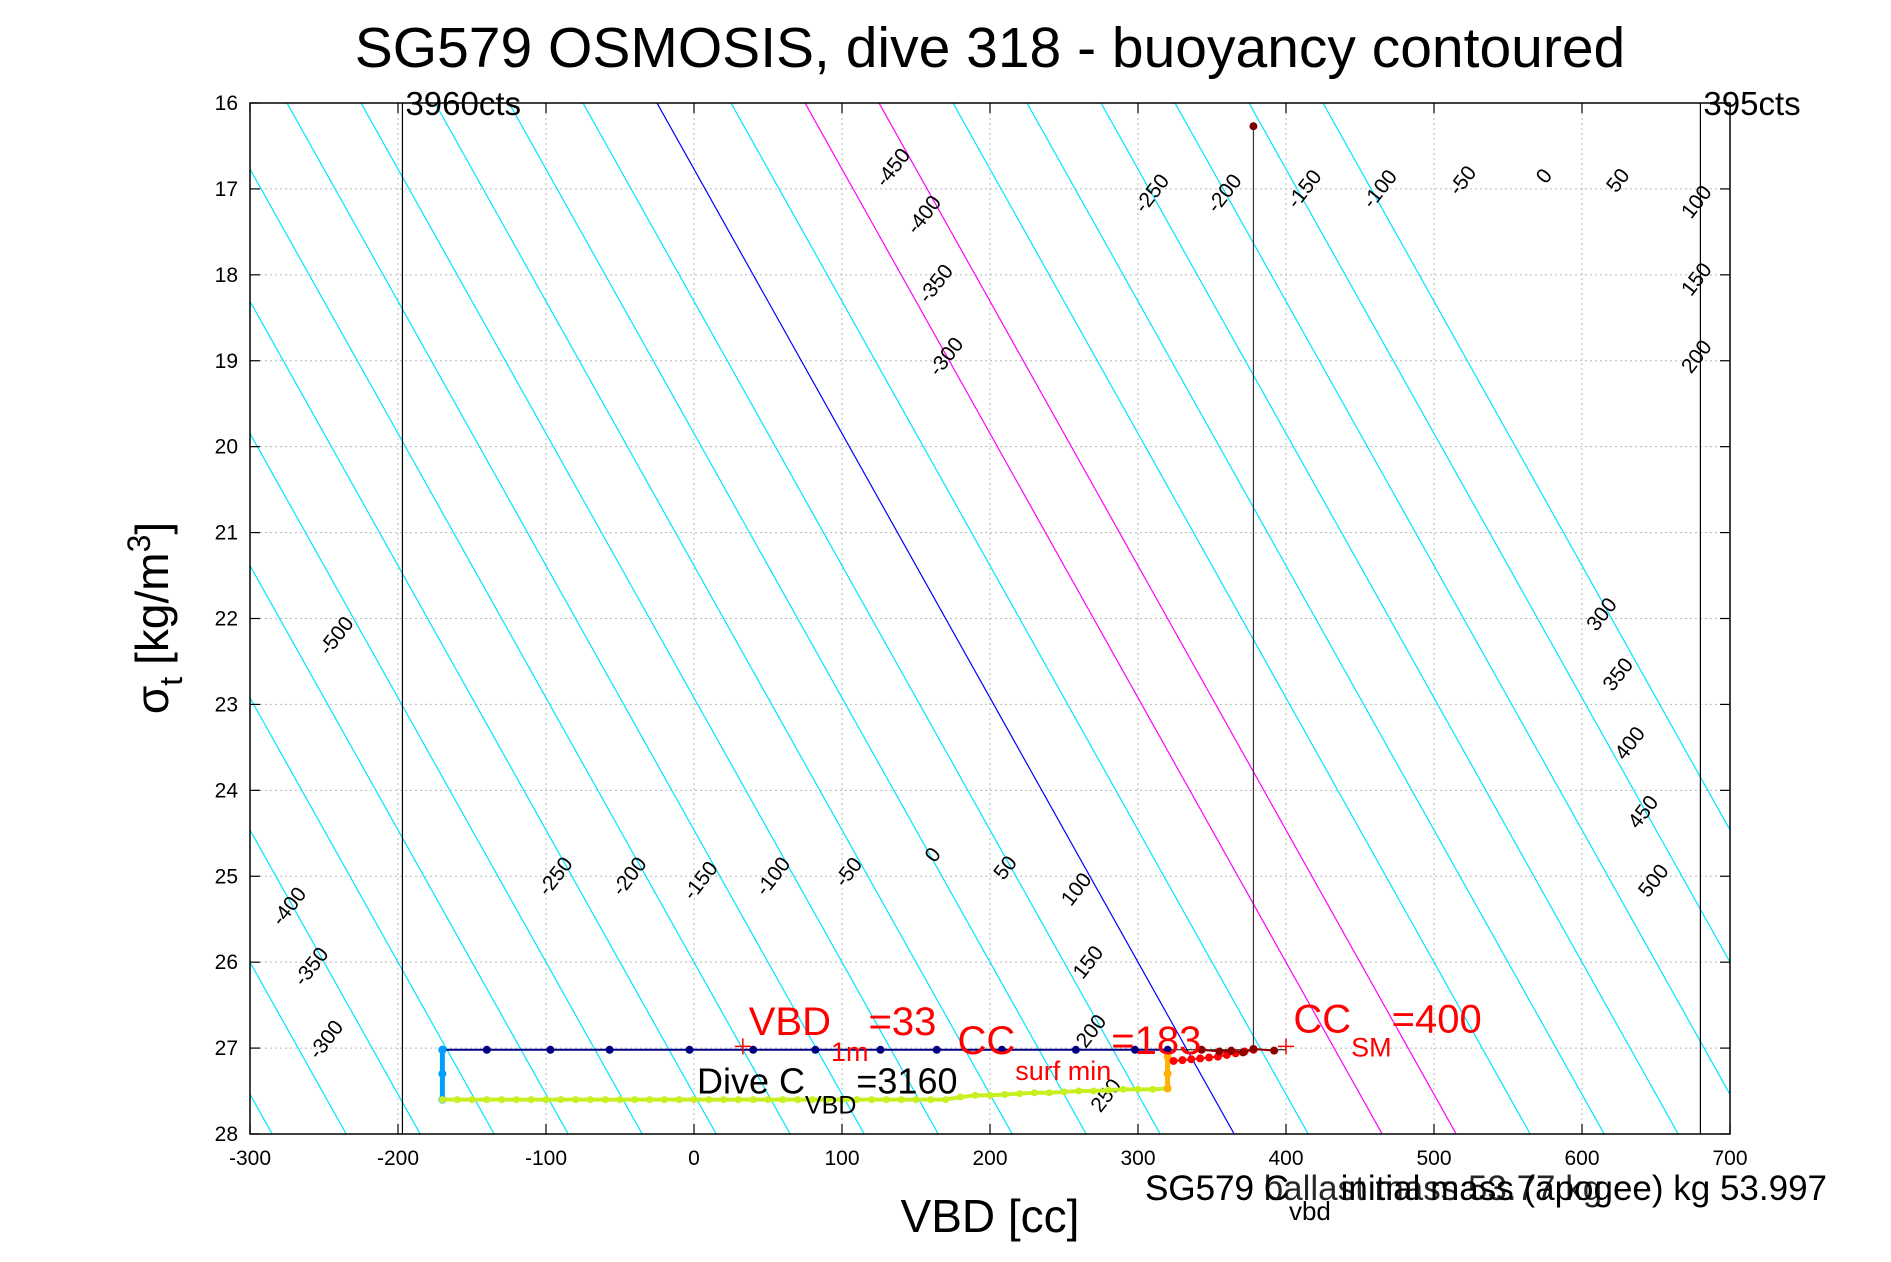  What do you see at coordinates (1437, 1020) in the screenshot?
I see `annotation-cc_sm-value: =400` at bounding box center [1437, 1020].